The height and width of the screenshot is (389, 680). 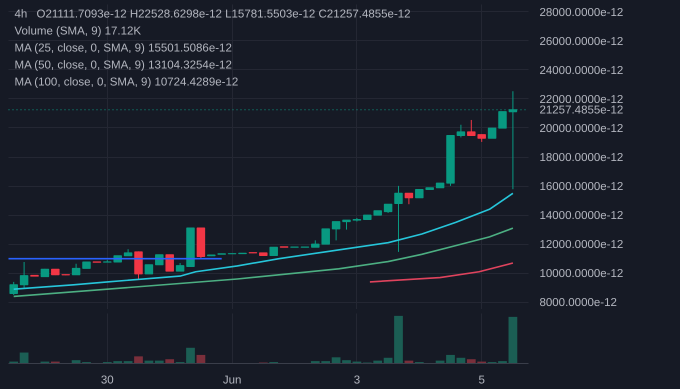 I want to click on ref-line-label: 21257.4855e-12, so click(x=582, y=110).